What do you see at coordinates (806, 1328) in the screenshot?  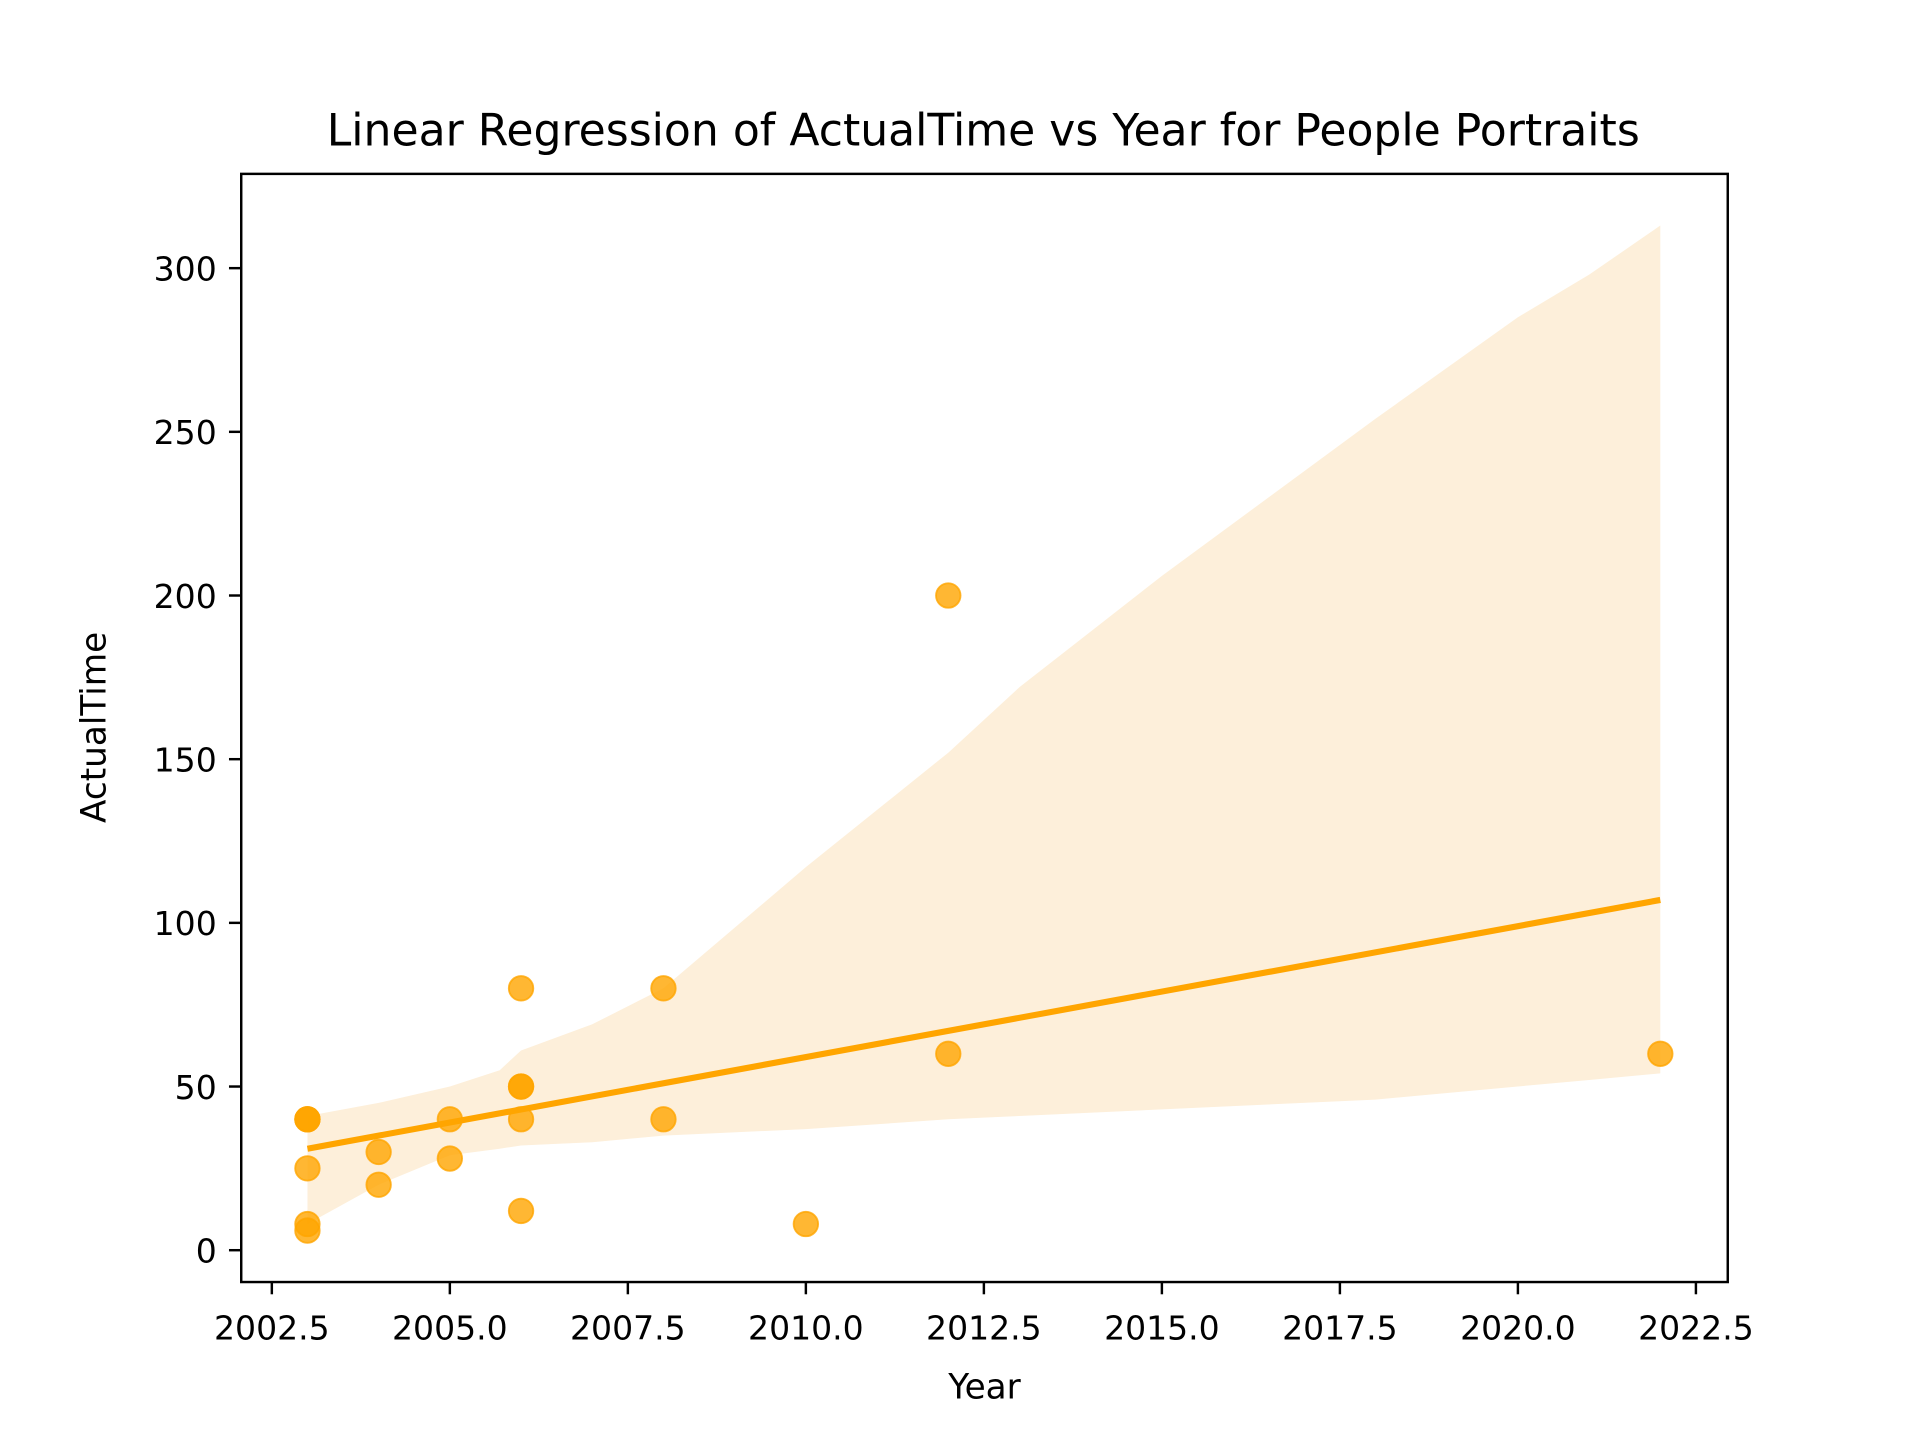 I see `x-tick-label: 2010.0` at bounding box center [806, 1328].